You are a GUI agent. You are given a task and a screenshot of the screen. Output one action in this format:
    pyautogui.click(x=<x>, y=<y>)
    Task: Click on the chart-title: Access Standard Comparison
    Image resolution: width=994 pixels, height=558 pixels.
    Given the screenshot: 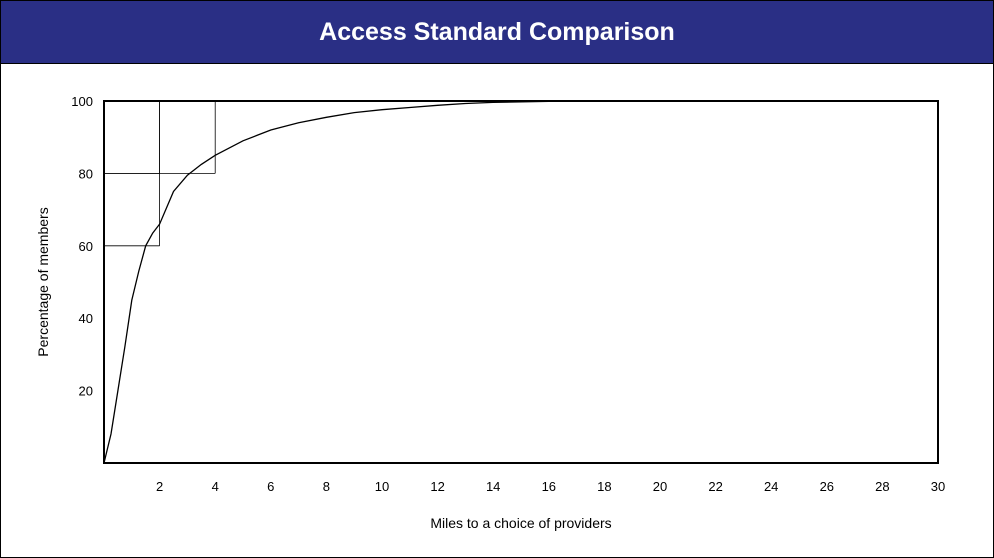 What is the action you would take?
    pyautogui.click(x=497, y=31)
    